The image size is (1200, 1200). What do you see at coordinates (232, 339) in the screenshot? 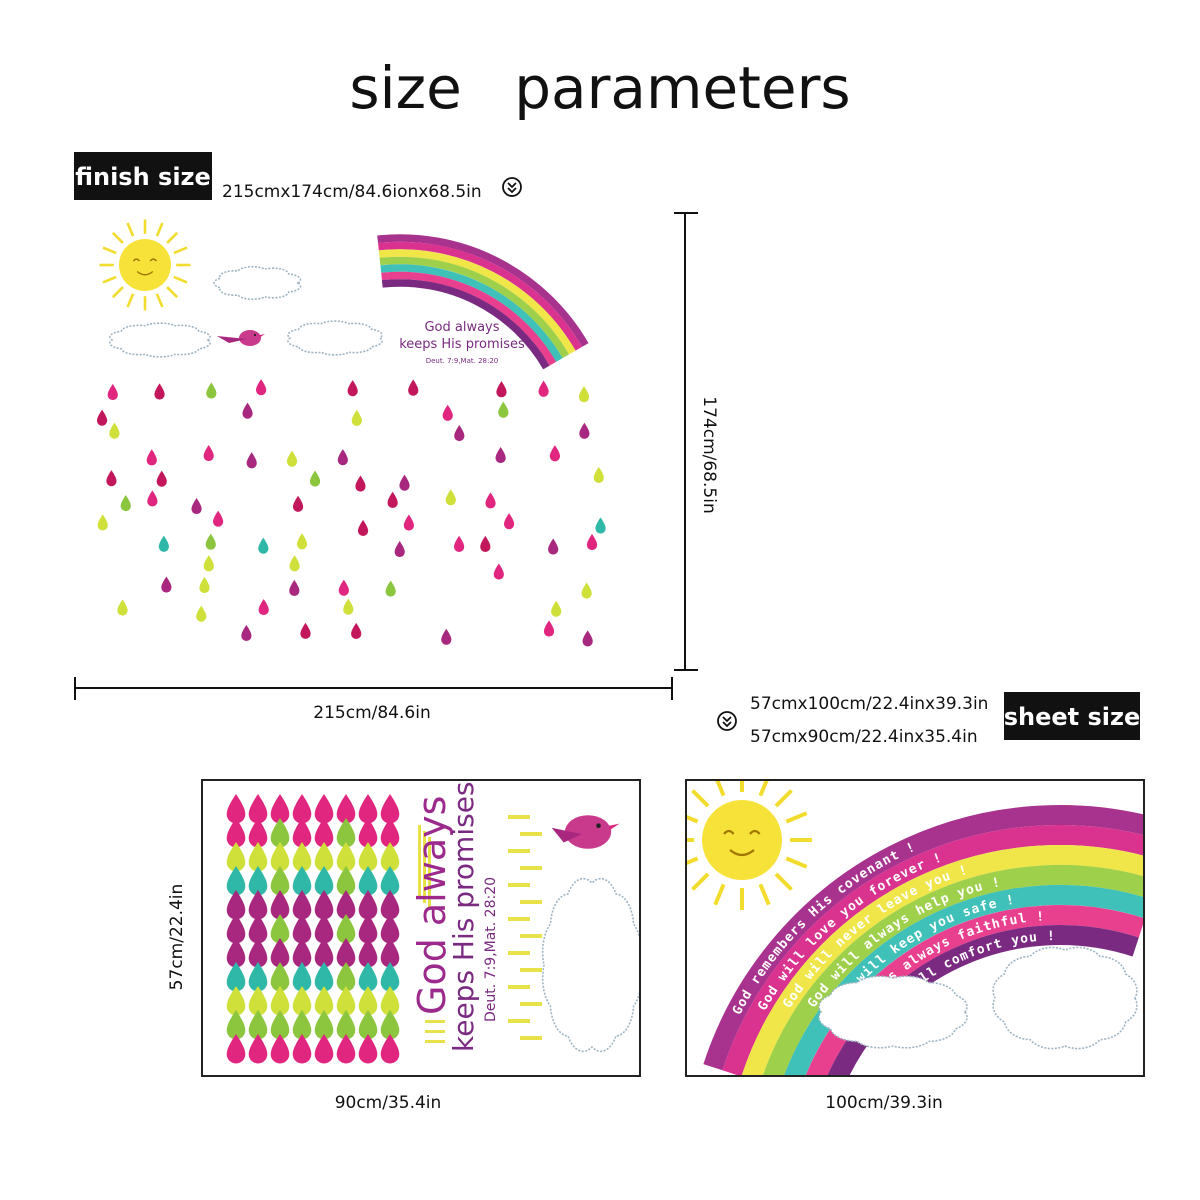
I see `bird-wing` at bounding box center [232, 339].